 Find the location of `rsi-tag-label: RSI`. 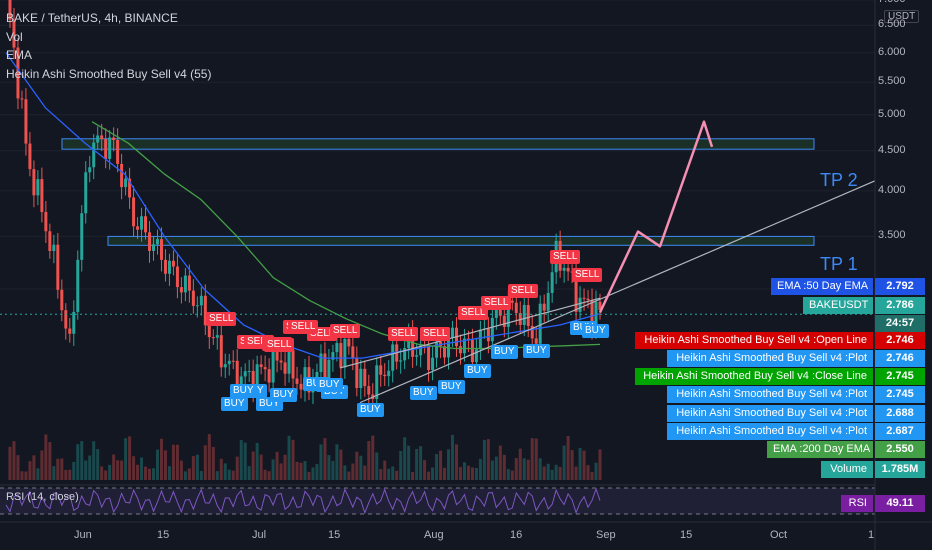

rsi-tag-label: RSI is located at coordinates (857, 503).